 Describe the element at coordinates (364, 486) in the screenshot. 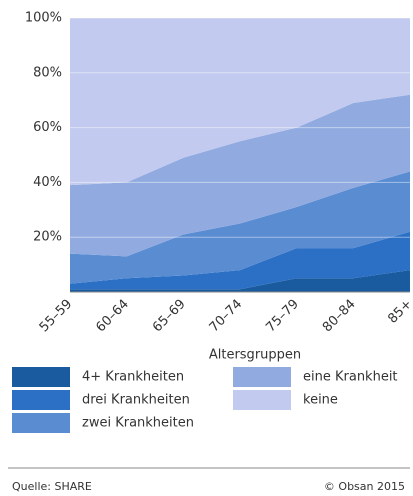

I see `credit: © Obsan 2015` at that location.